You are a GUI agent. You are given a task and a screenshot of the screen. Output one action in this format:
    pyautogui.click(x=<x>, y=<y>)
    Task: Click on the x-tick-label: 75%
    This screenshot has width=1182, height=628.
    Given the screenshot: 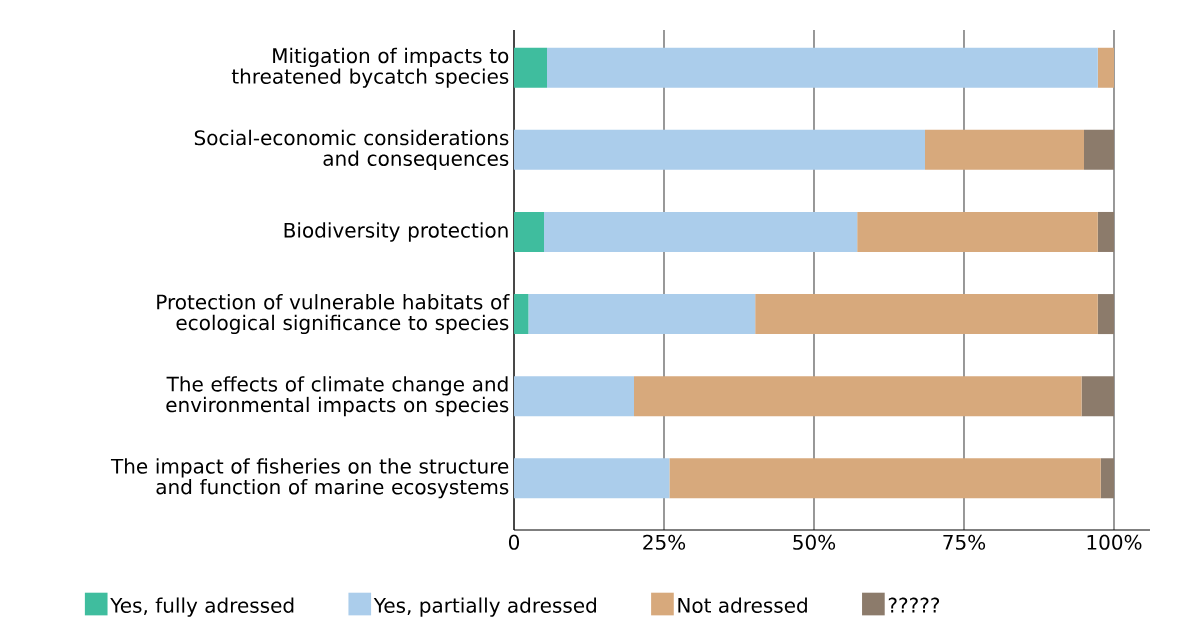 What is the action you would take?
    pyautogui.click(x=964, y=542)
    